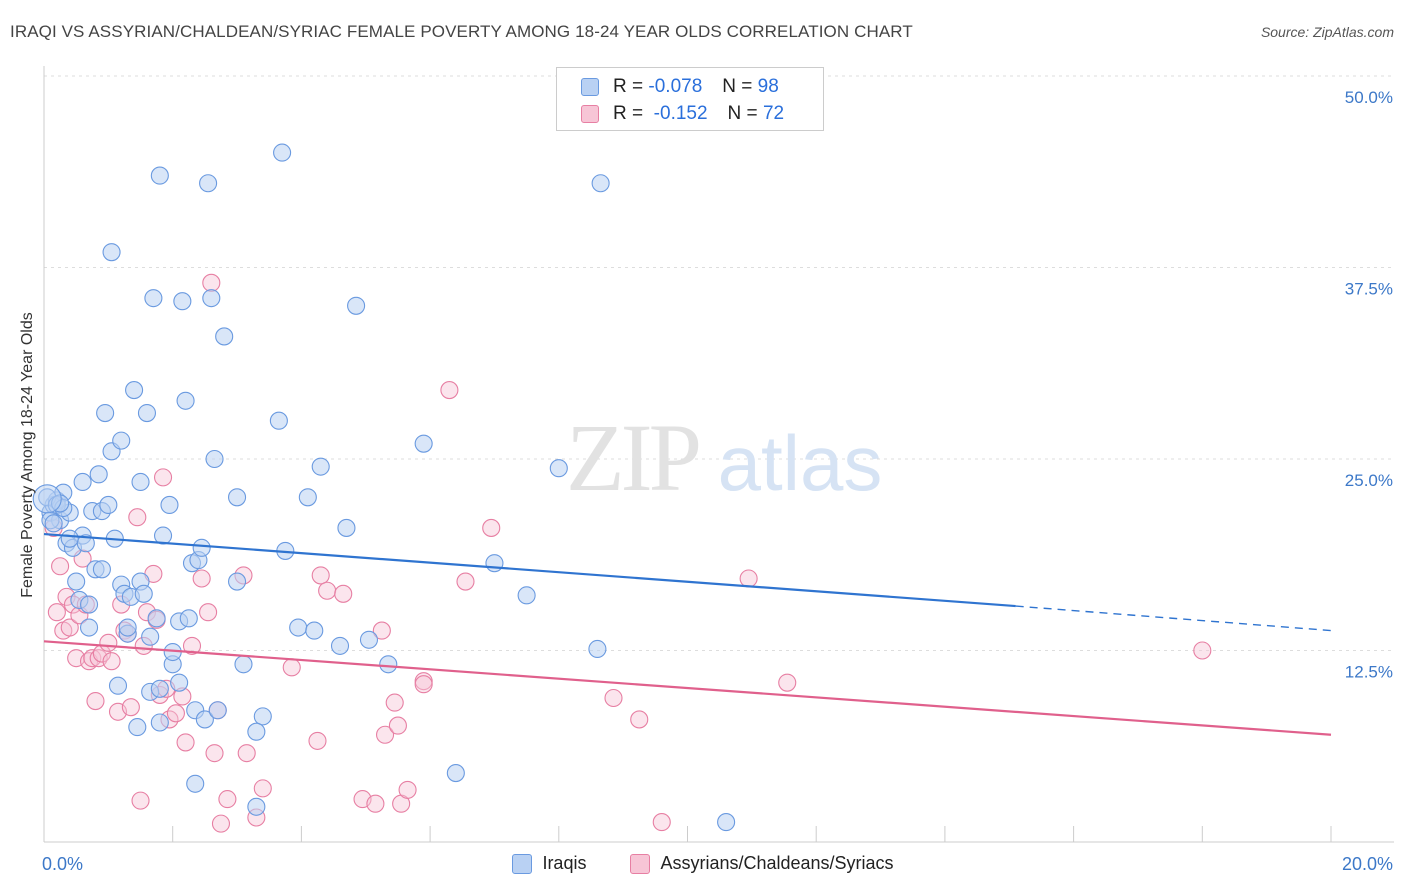 This screenshot has height=892, width=1406. Describe the element at coordinates (675, 86) in the screenshot. I see `legend-r-value: -0.078` at that location.